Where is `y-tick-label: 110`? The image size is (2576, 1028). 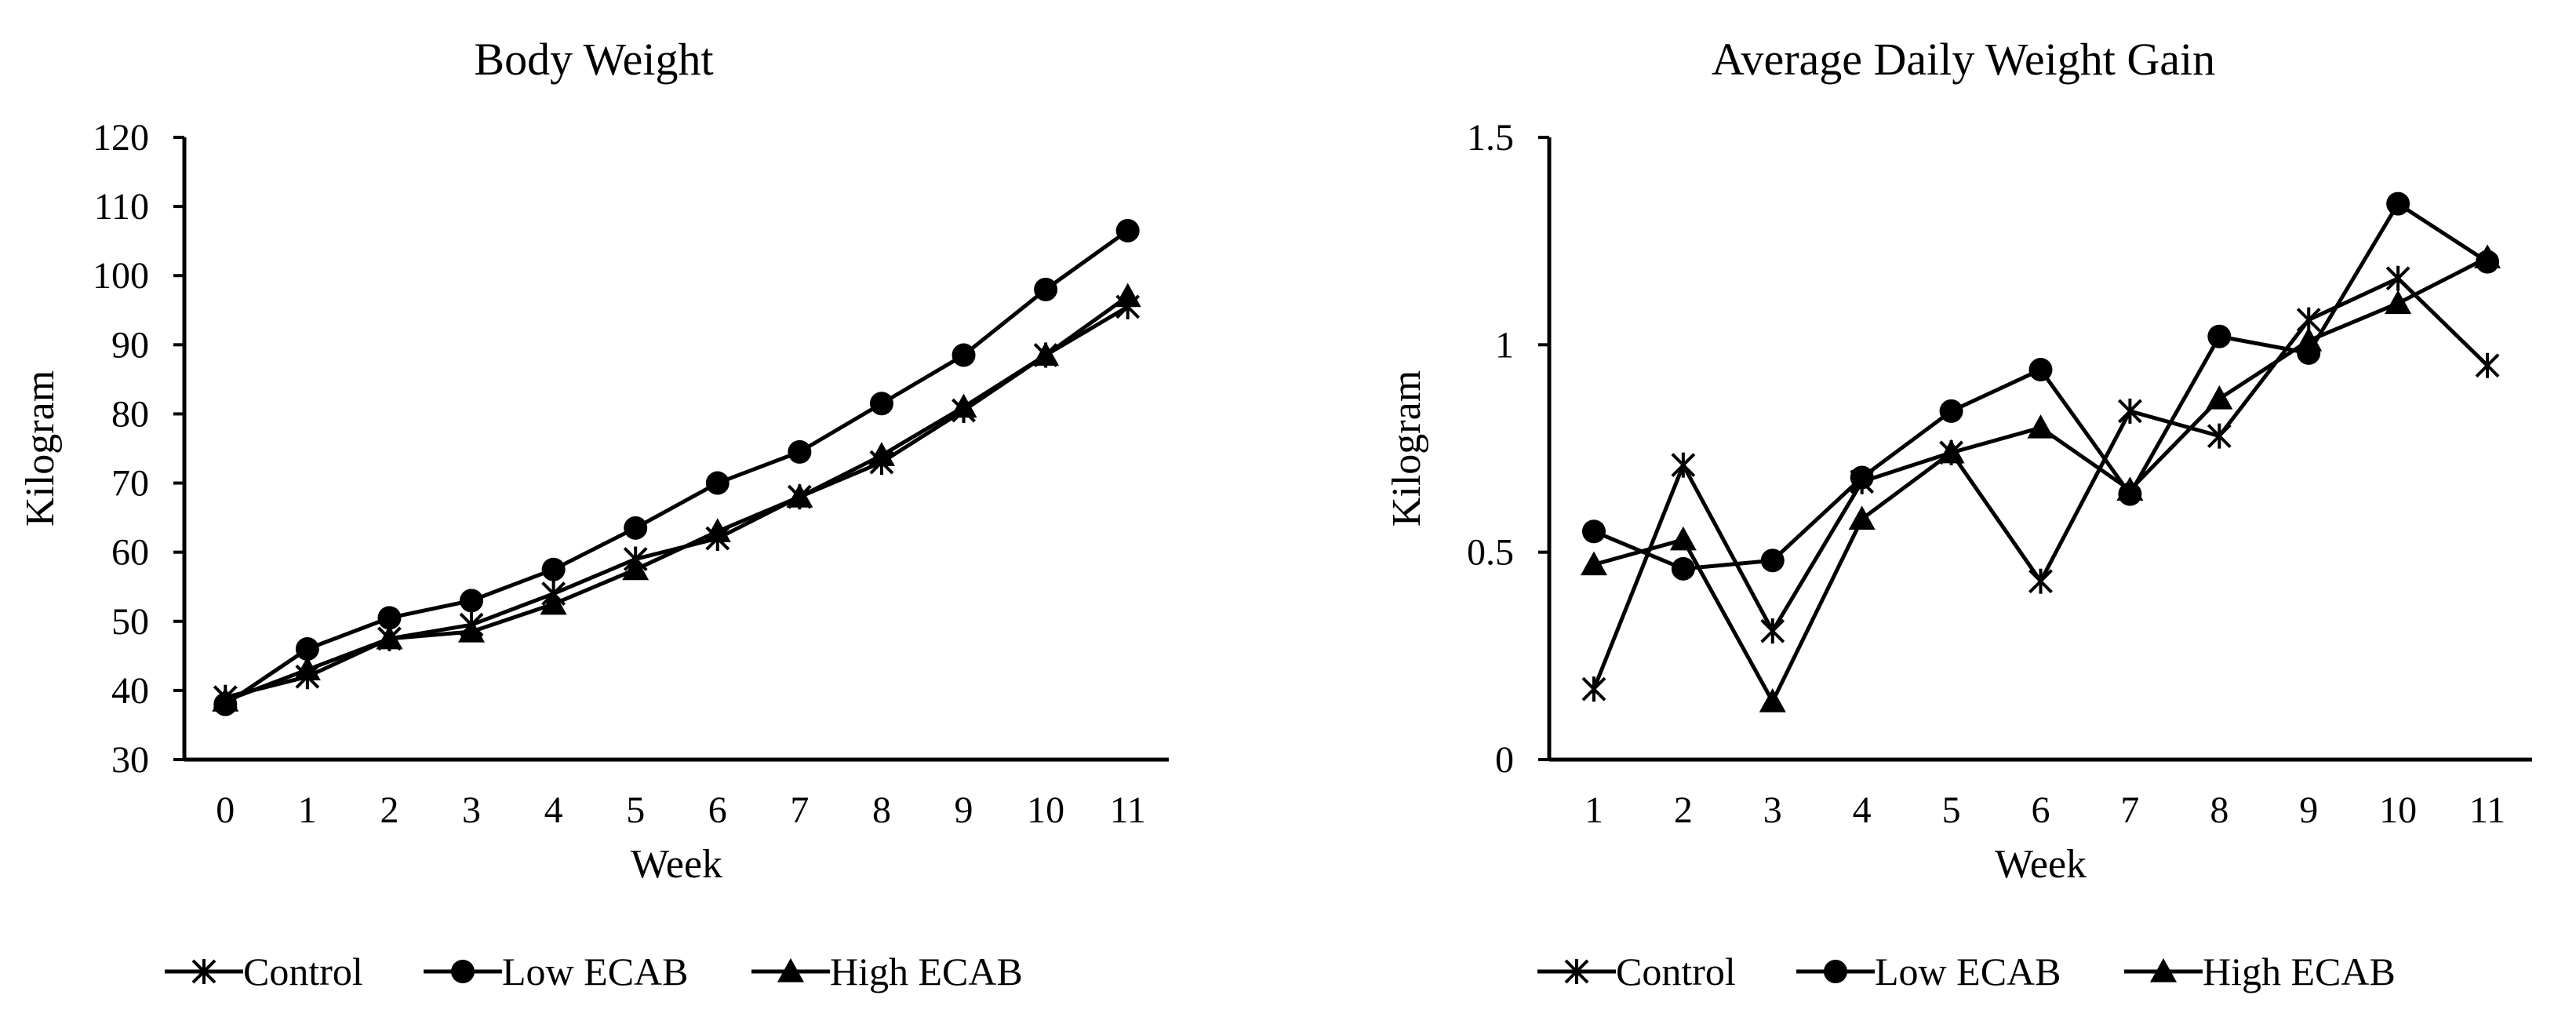 y-tick-label: 110 is located at coordinates (122, 207).